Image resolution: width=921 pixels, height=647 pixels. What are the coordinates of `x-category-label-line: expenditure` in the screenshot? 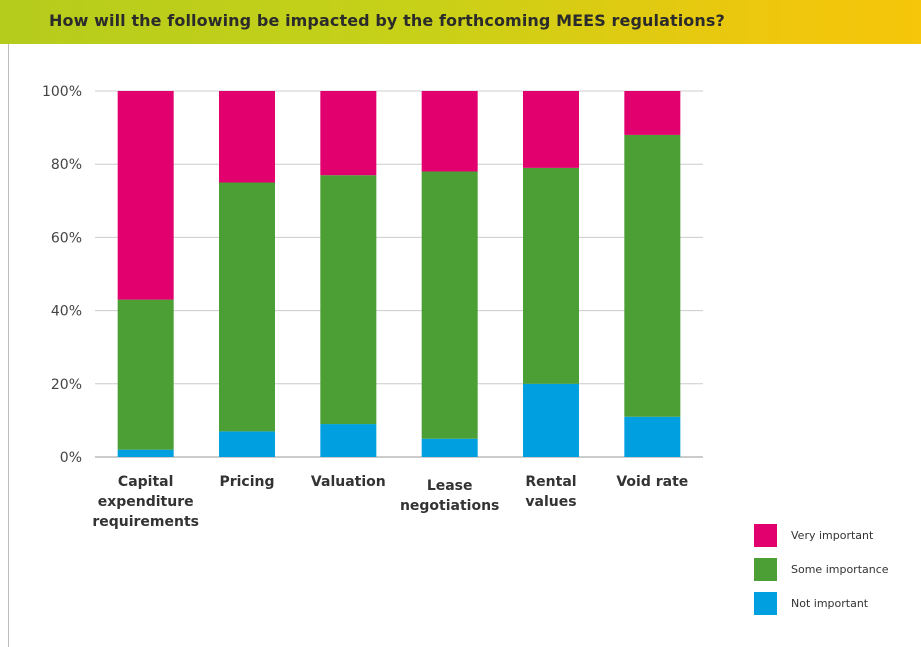 It's located at (146, 502).